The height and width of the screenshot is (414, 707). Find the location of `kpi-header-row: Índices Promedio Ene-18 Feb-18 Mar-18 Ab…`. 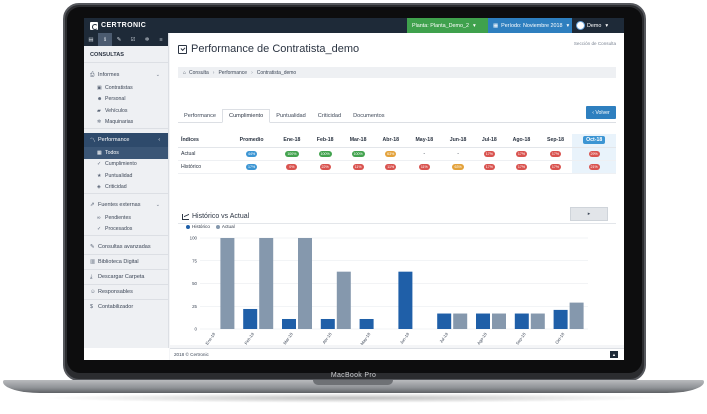

kpi-header-row: Índices Promedio Ene-18 Feb-18 Mar-18 Ab… is located at coordinates (397, 141).